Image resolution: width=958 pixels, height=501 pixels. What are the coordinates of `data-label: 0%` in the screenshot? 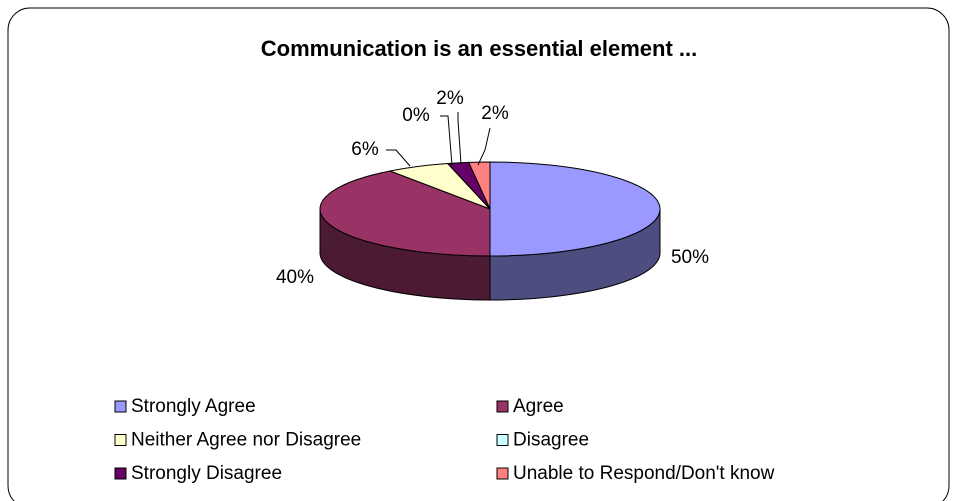 It's located at (416, 115).